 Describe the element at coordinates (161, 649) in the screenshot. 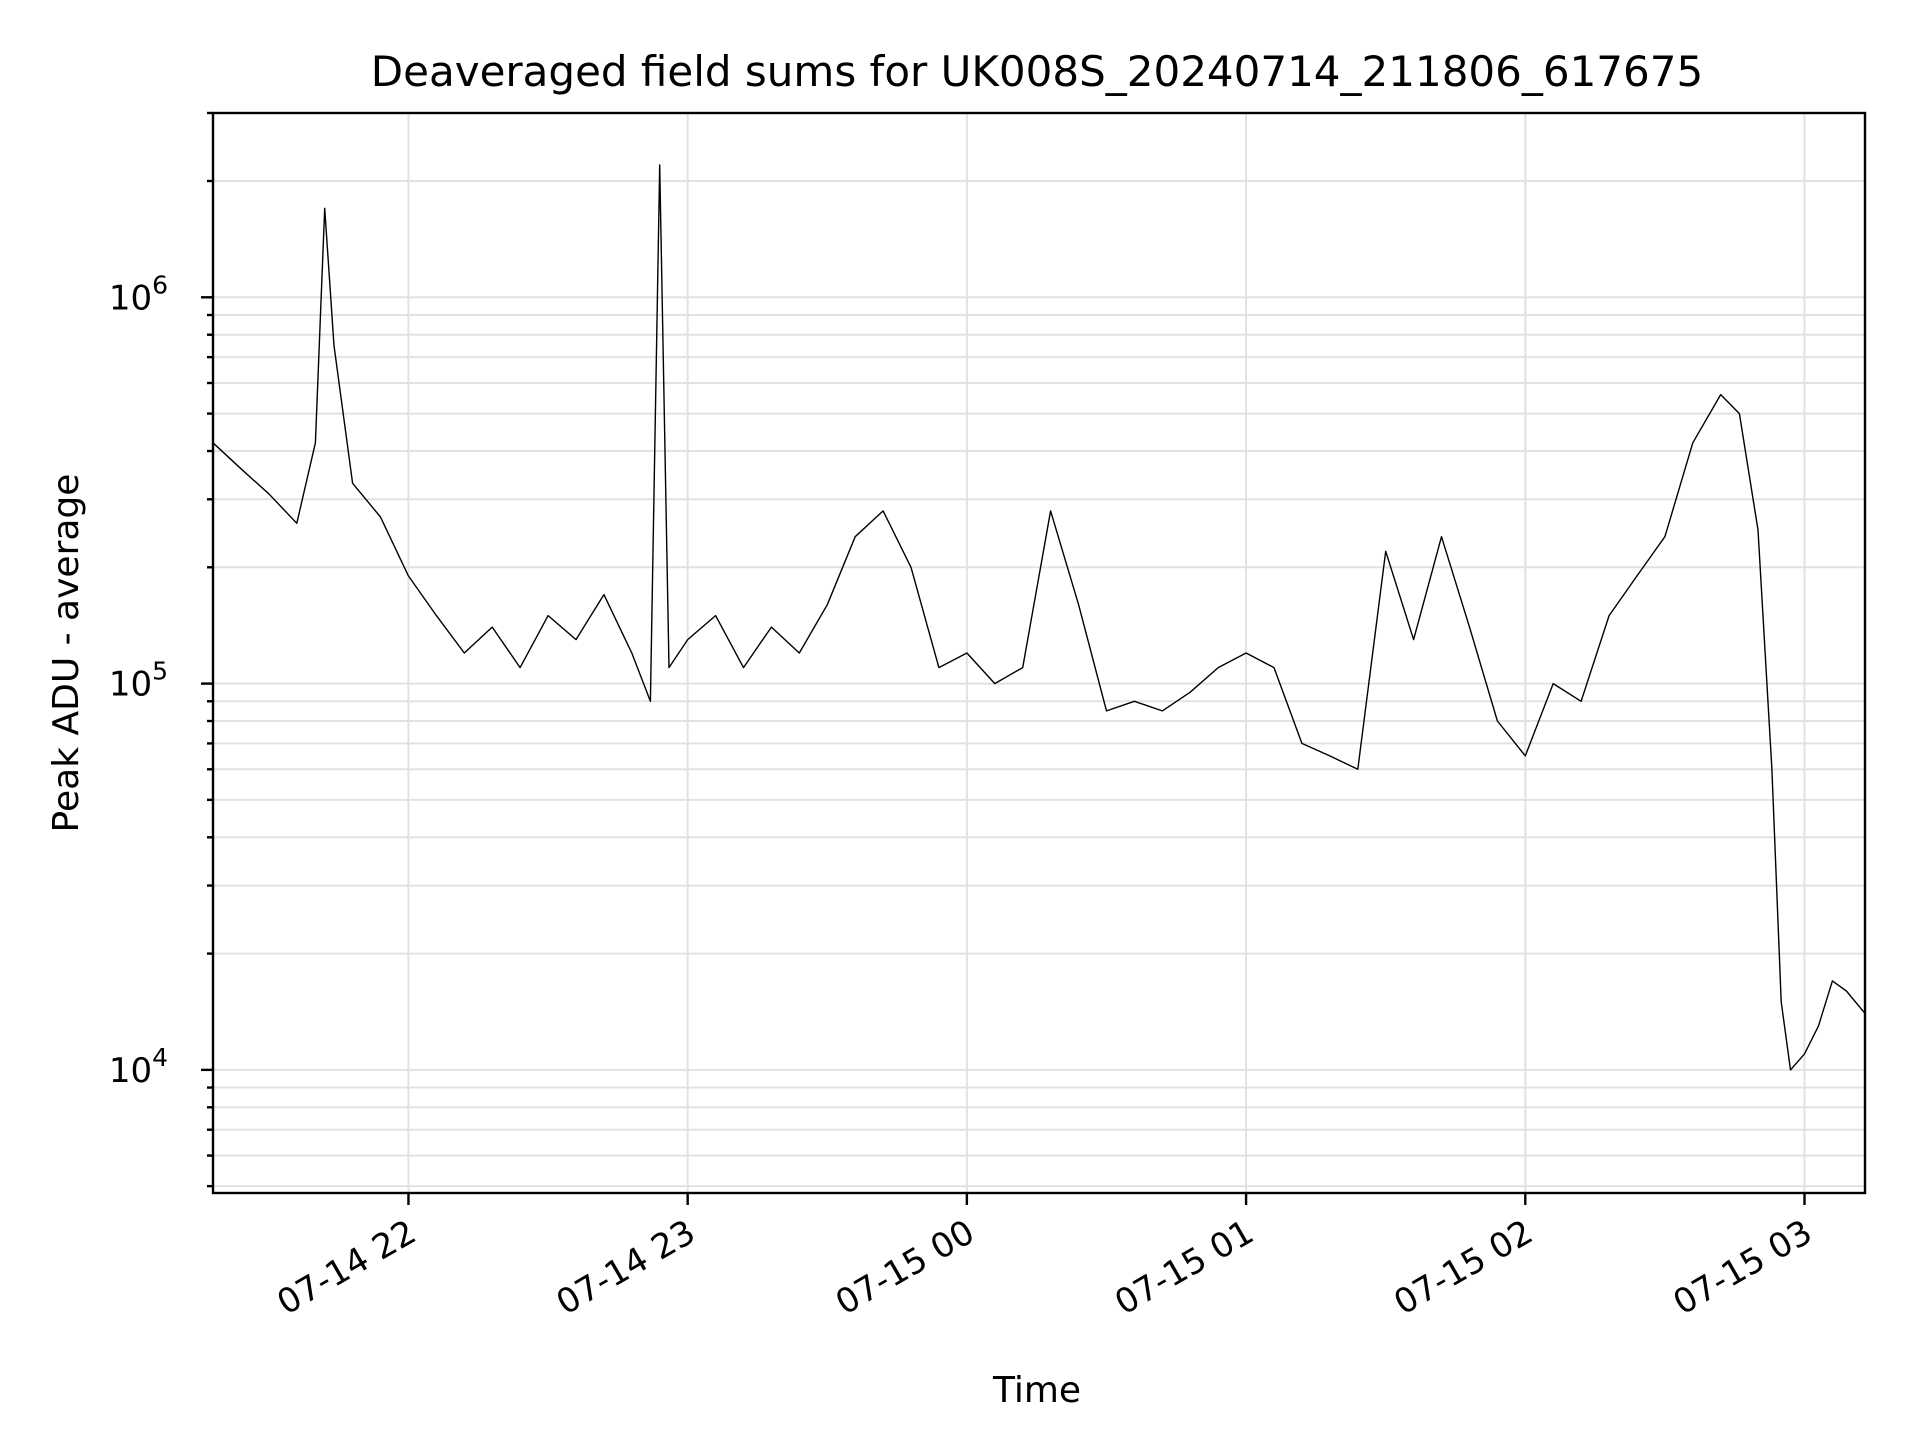

I see `y-axis: 10⁴ 10⁵ 10⁶` at that location.